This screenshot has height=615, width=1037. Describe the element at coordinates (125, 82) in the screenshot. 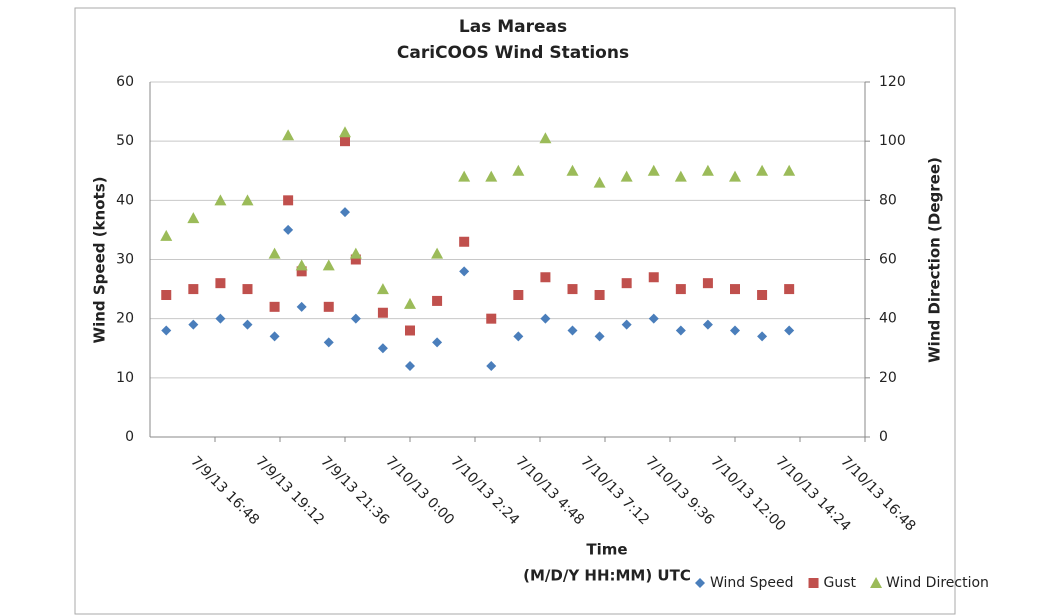

I see `y-tick-label: 60` at that location.